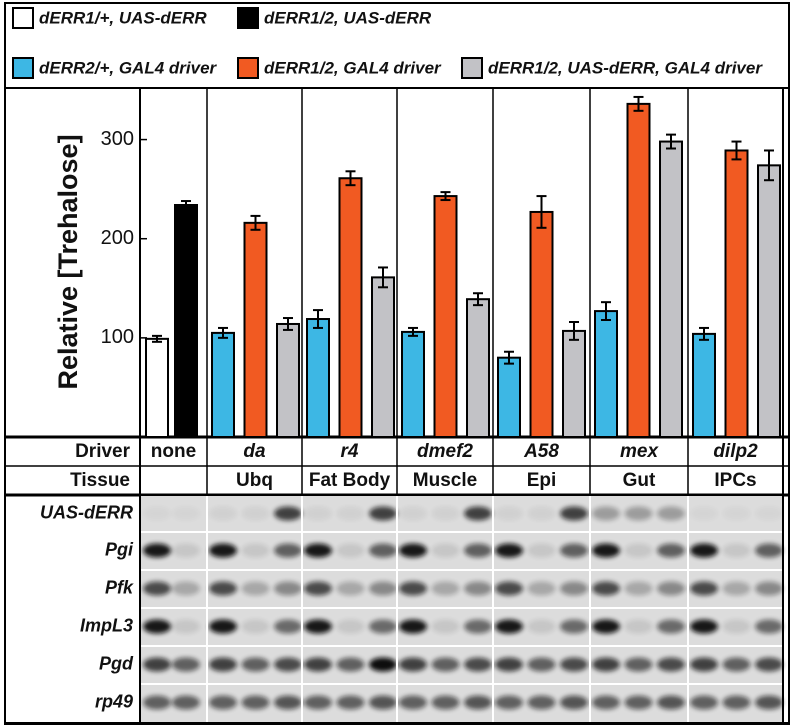 The height and width of the screenshot is (728, 795). What do you see at coordinates (103, 451) in the screenshot?
I see `row-header: Driver` at bounding box center [103, 451].